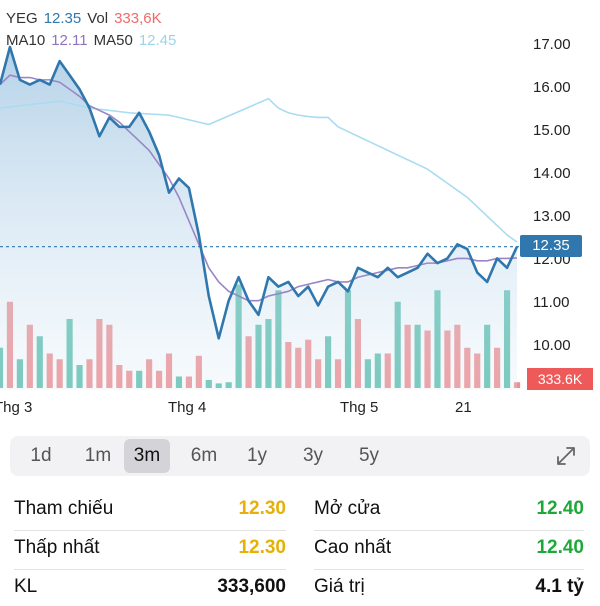 Image resolution: width=600 pixels, height=606 pixels. What do you see at coordinates (313, 455) in the screenshot?
I see `range-button-3y: 3y` at bounding box center [313, 455].